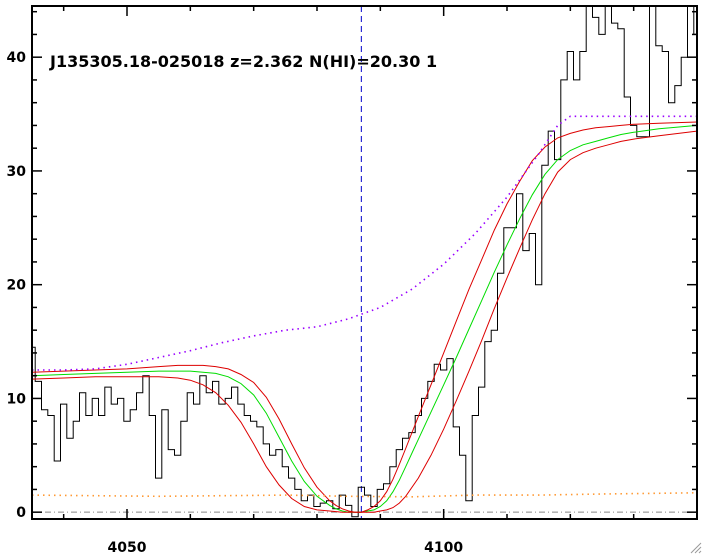  I want to click on y-tick-label: 40, so click(17, 58).